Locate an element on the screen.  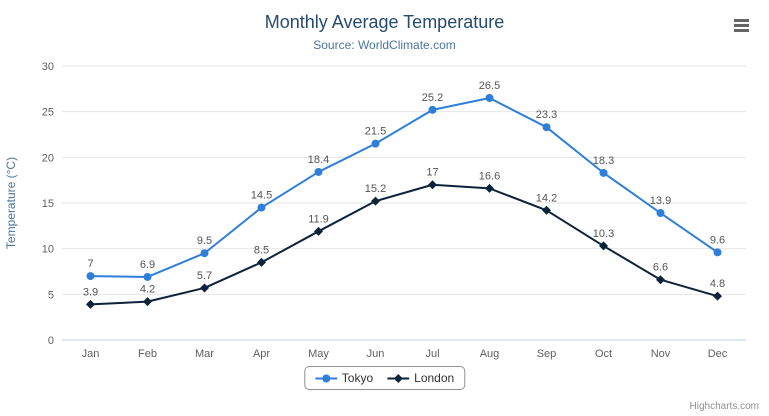
legend-label-tokyo: Tokyo is located at coordinates (357, 378).